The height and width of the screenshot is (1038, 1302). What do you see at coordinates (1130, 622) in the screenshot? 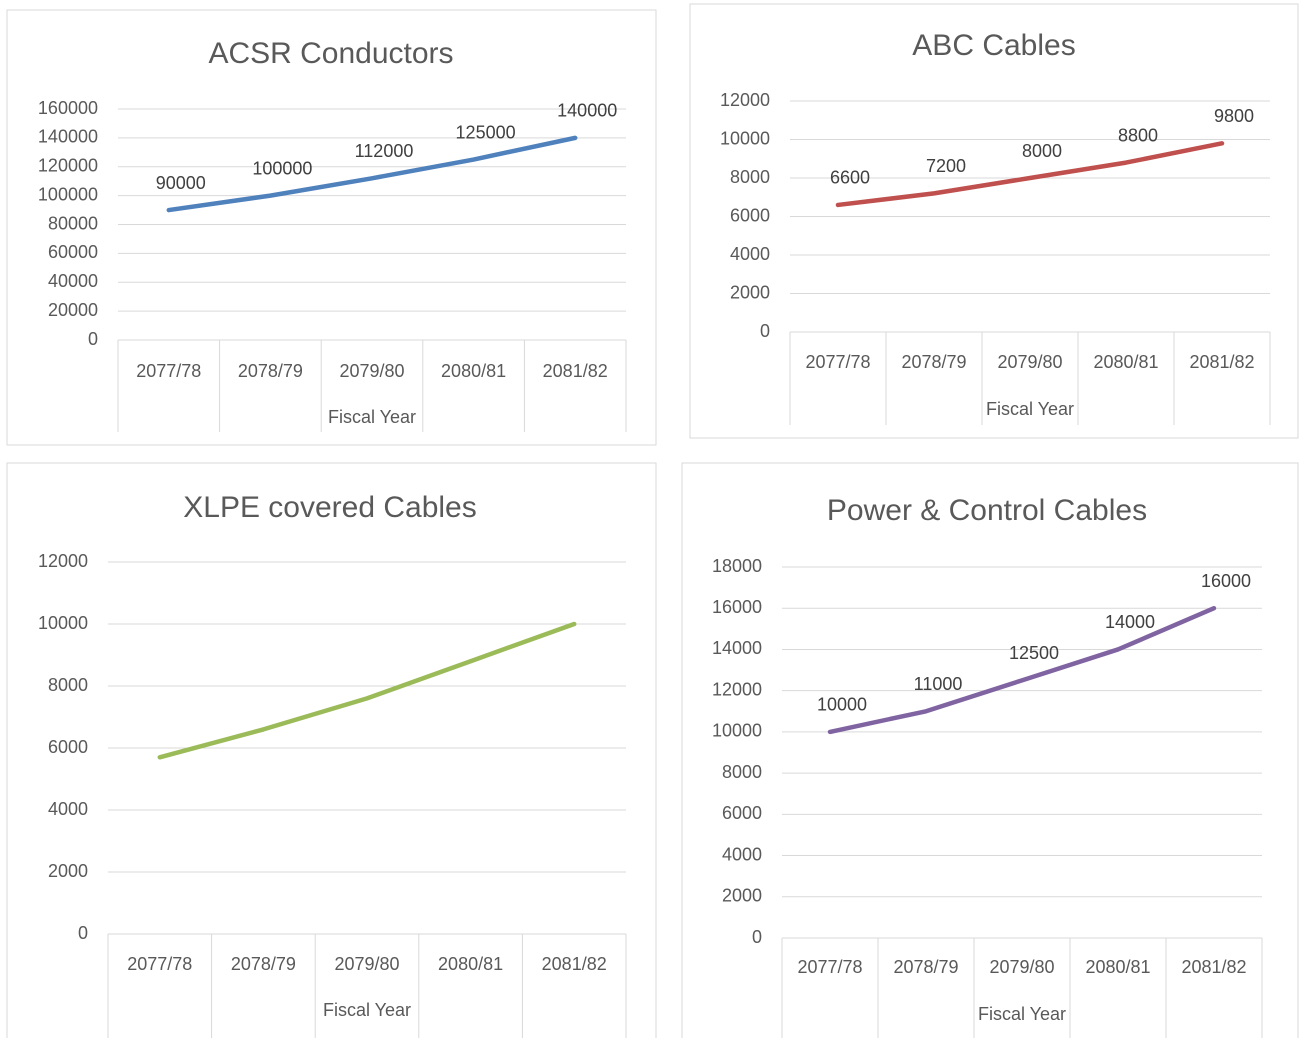
I see `data-label: 14000` at bounding box center [1130, 622].